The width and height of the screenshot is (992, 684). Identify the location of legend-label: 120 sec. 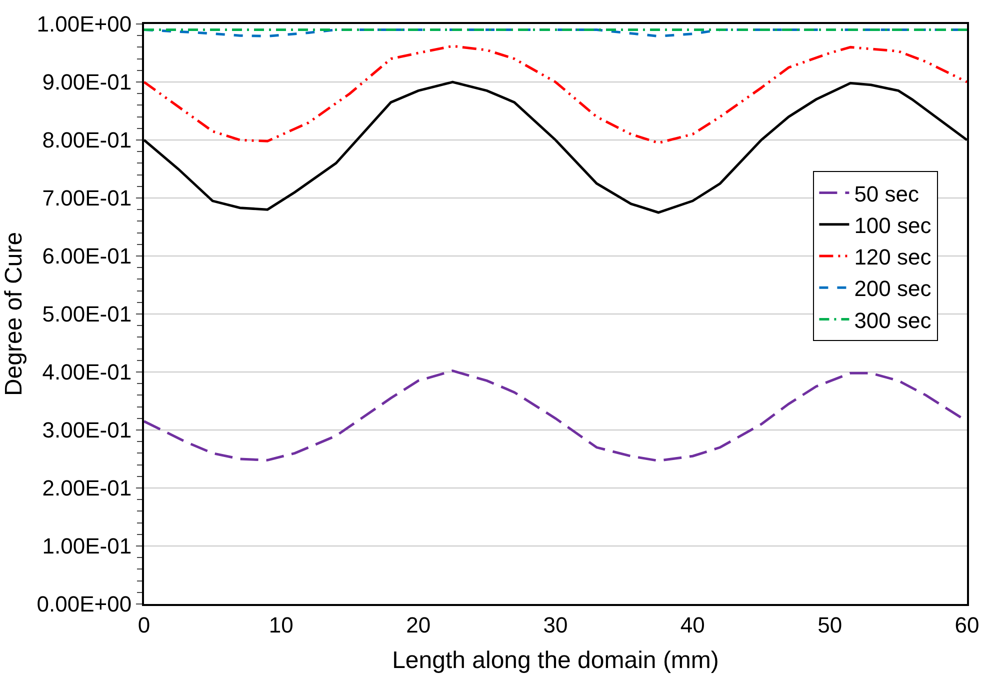
(893, 257).